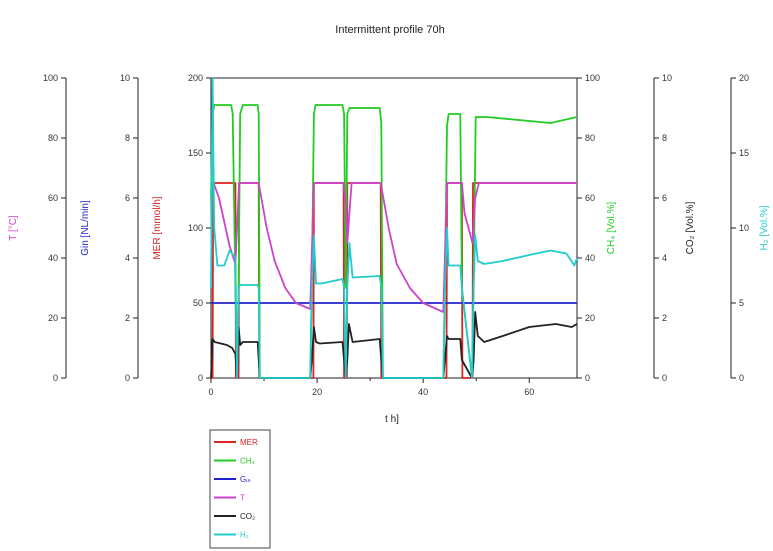  Describe the element at coordinates (371, 387) in the screenshot. I see `x-axis: 0 20 40 60` at that location.